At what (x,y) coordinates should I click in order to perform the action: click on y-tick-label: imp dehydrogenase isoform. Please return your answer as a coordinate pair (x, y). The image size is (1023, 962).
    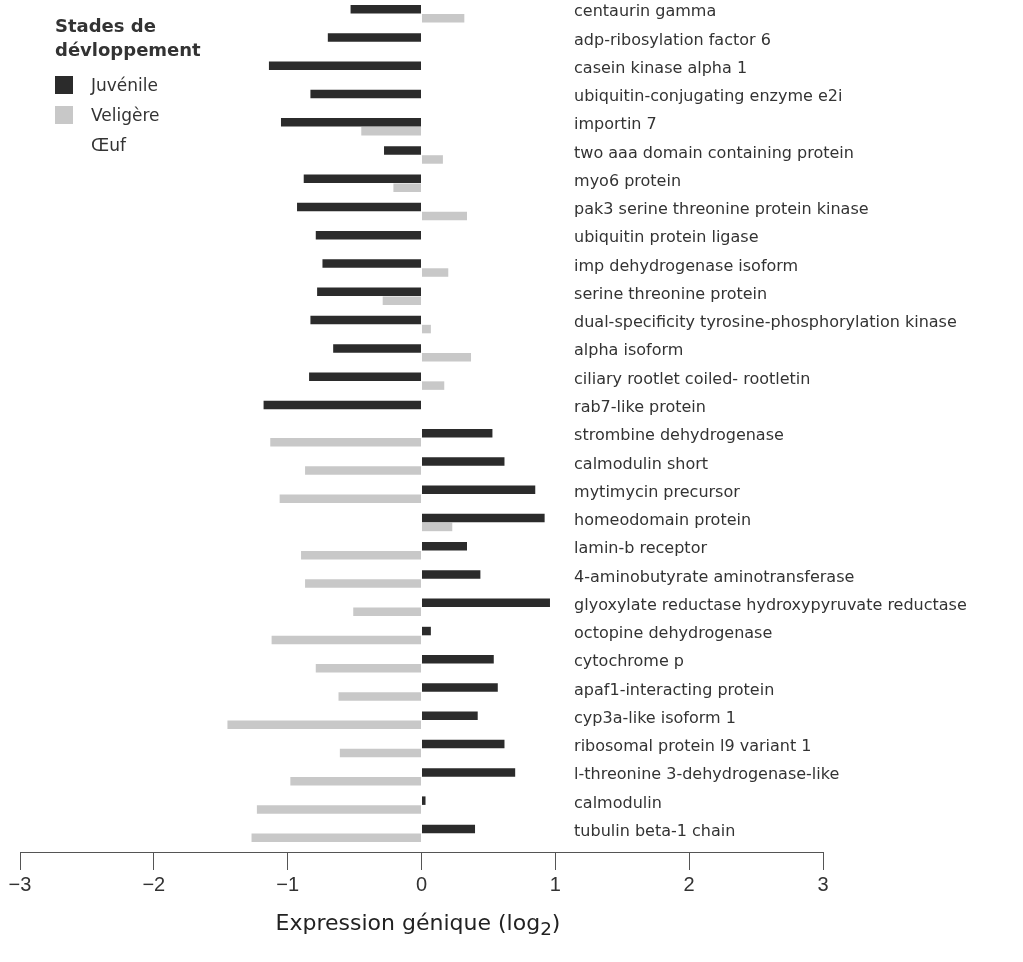
    Looking at the image, I should click on (686, 265).